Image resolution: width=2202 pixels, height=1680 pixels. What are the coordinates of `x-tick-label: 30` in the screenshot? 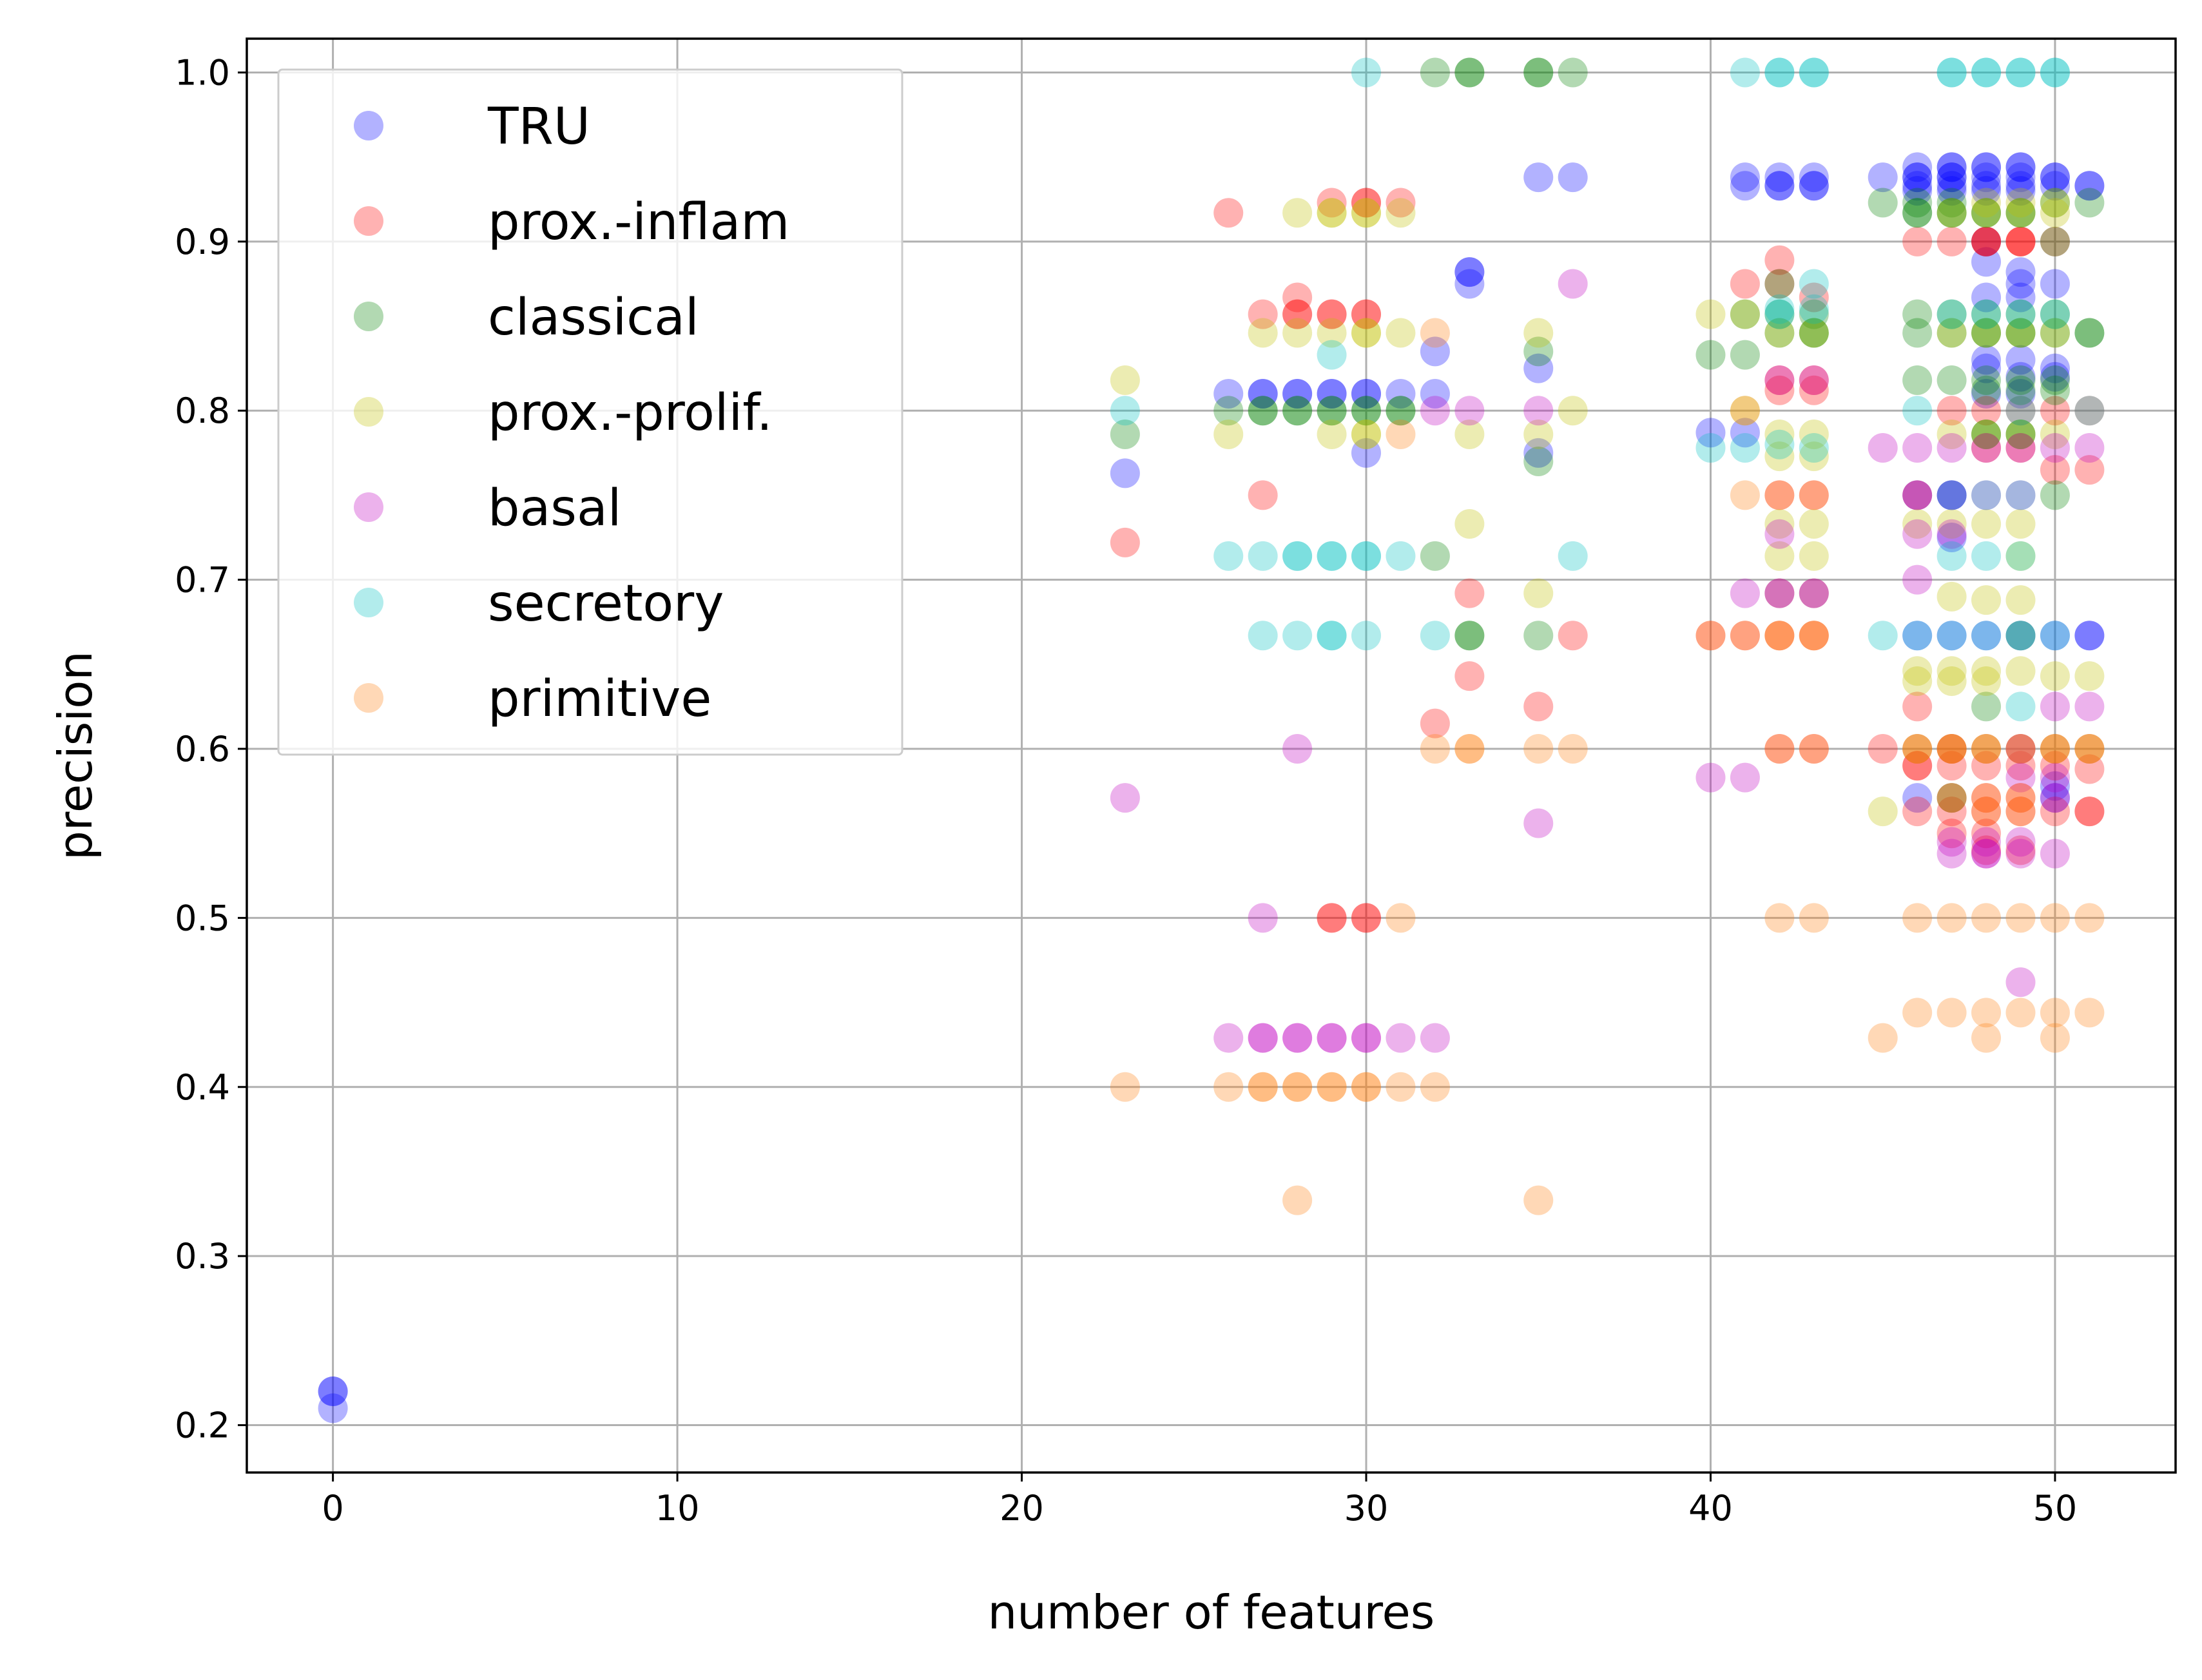 It's located at (1366, 1509).